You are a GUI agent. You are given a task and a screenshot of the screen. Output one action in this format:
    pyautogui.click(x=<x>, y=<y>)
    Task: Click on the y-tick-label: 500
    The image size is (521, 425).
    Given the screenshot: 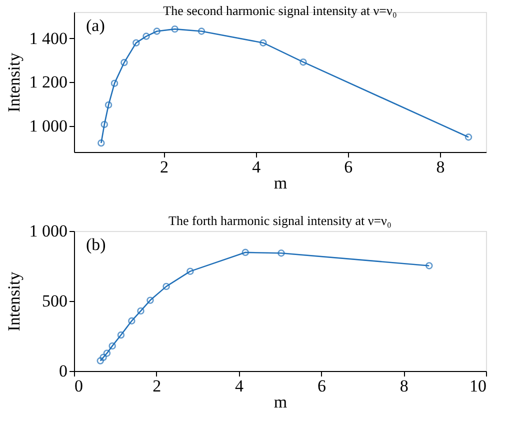 What is the action you would take?
    pyautogui.click(x=55, y=301)
    